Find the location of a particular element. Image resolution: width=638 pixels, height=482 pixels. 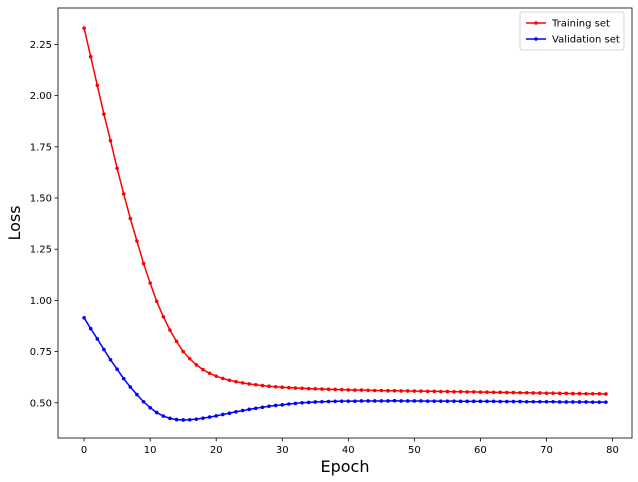

y-tick-label: 1.50 is located at coordinates (41, 199).